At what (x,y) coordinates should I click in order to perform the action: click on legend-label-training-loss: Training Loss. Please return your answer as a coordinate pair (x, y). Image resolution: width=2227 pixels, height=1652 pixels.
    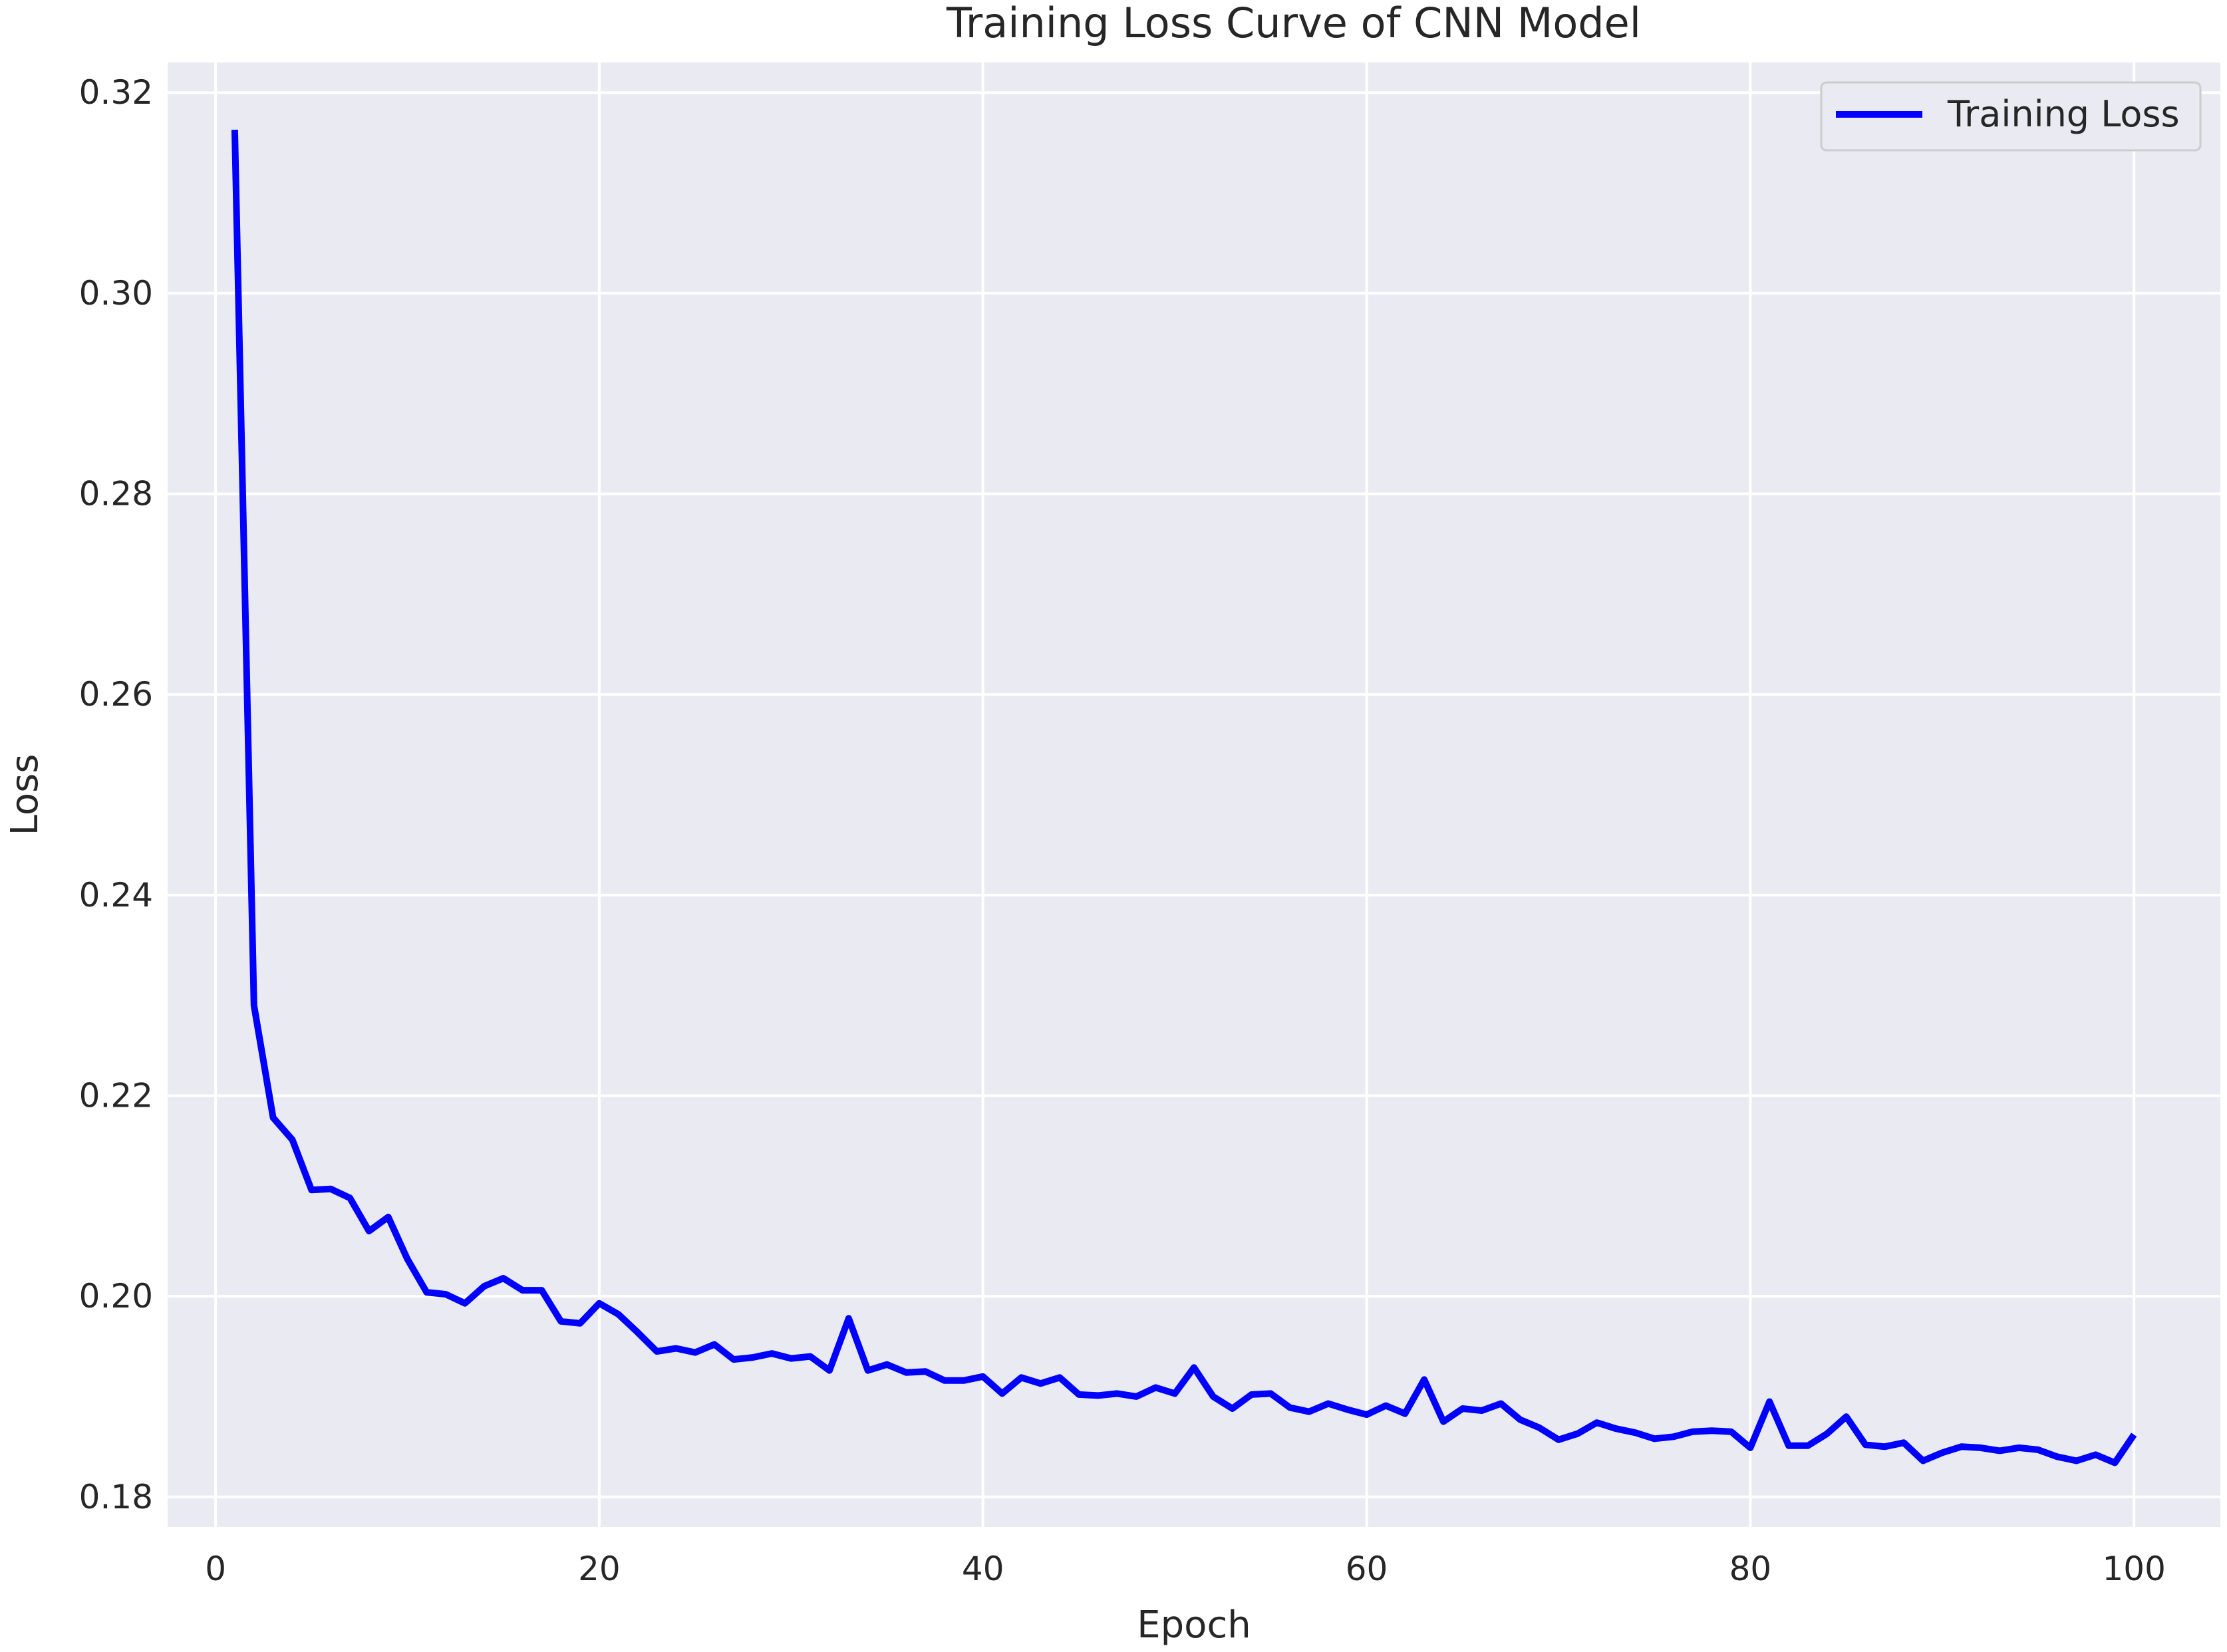
    Looking at the image, I should click on (2063, 114).